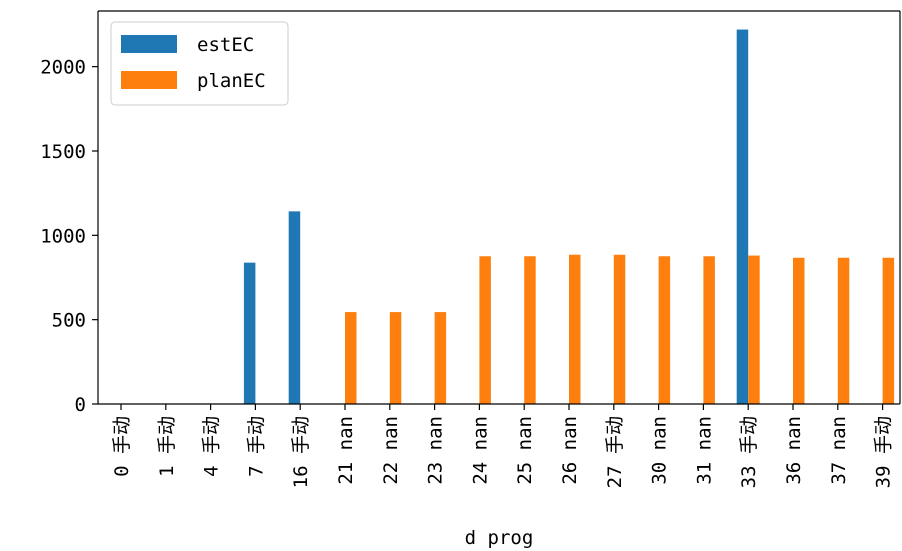 The width and height of the screenshot is (902, 551). I want to click on x-tick-label: 31 nan, so click(704, 450).